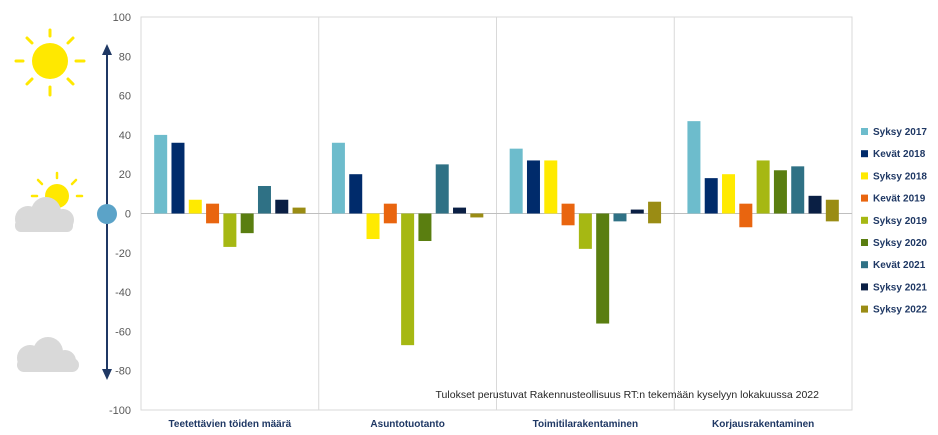 The image size is (938, 435). What do you see at coordinates (120, 411) in the screenshot?
I see `y-tick-label: -100` at bounding box center [120, 411].